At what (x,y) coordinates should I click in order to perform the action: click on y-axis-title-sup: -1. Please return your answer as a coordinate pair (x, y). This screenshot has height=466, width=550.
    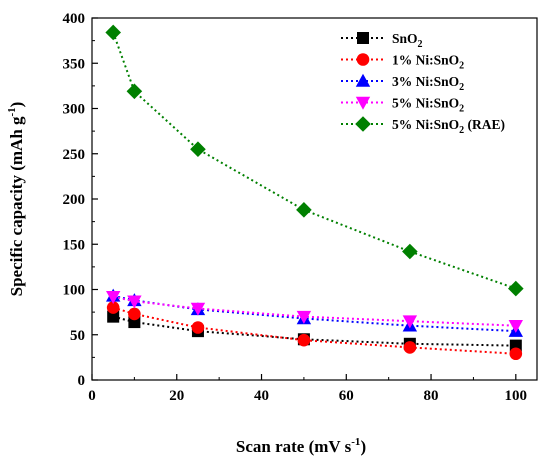
    Looking at the image, I should click on (12, 111).